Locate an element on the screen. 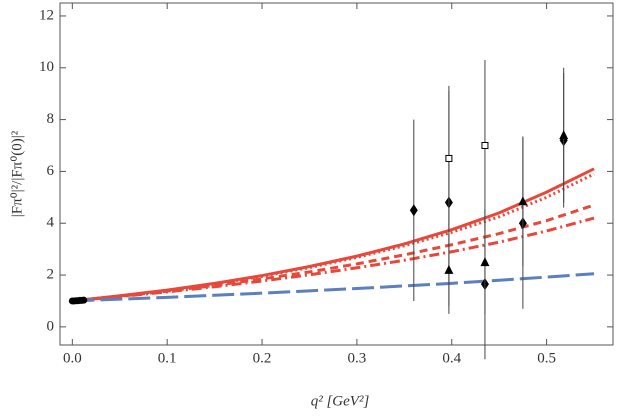 Image resolution: width=623 pixels, height=420 pixels. x-tick-label: 0.5 is located at coordinates (546, 358).